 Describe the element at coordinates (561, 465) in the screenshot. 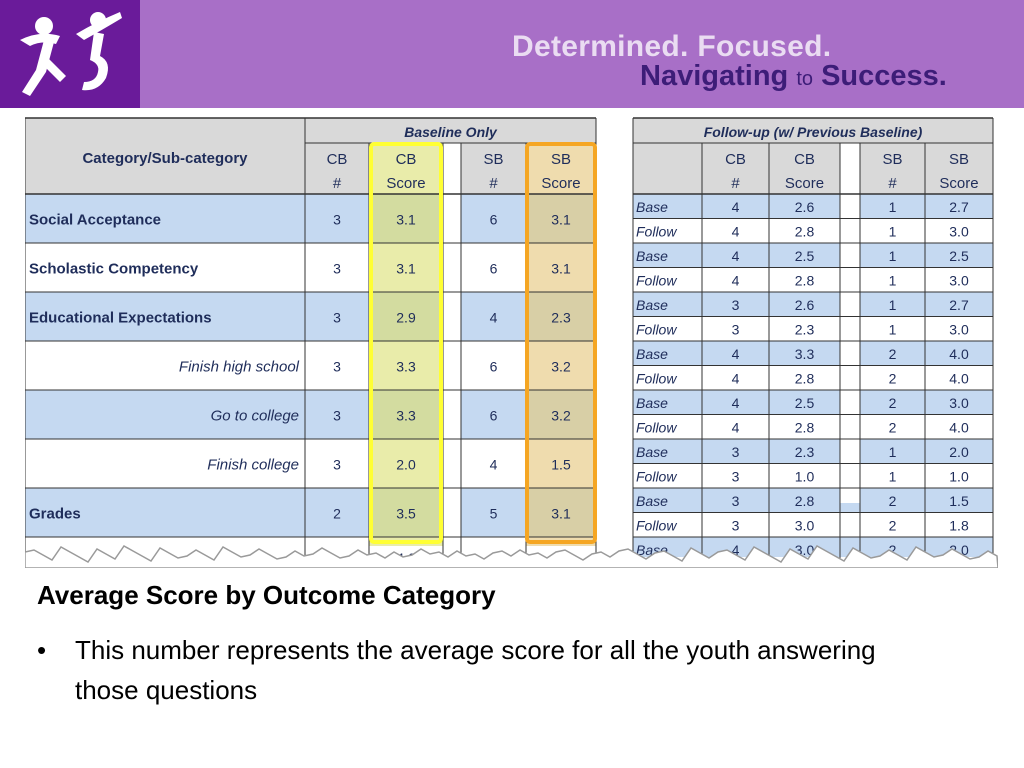

I see `sb-score: 1.5` at that location.